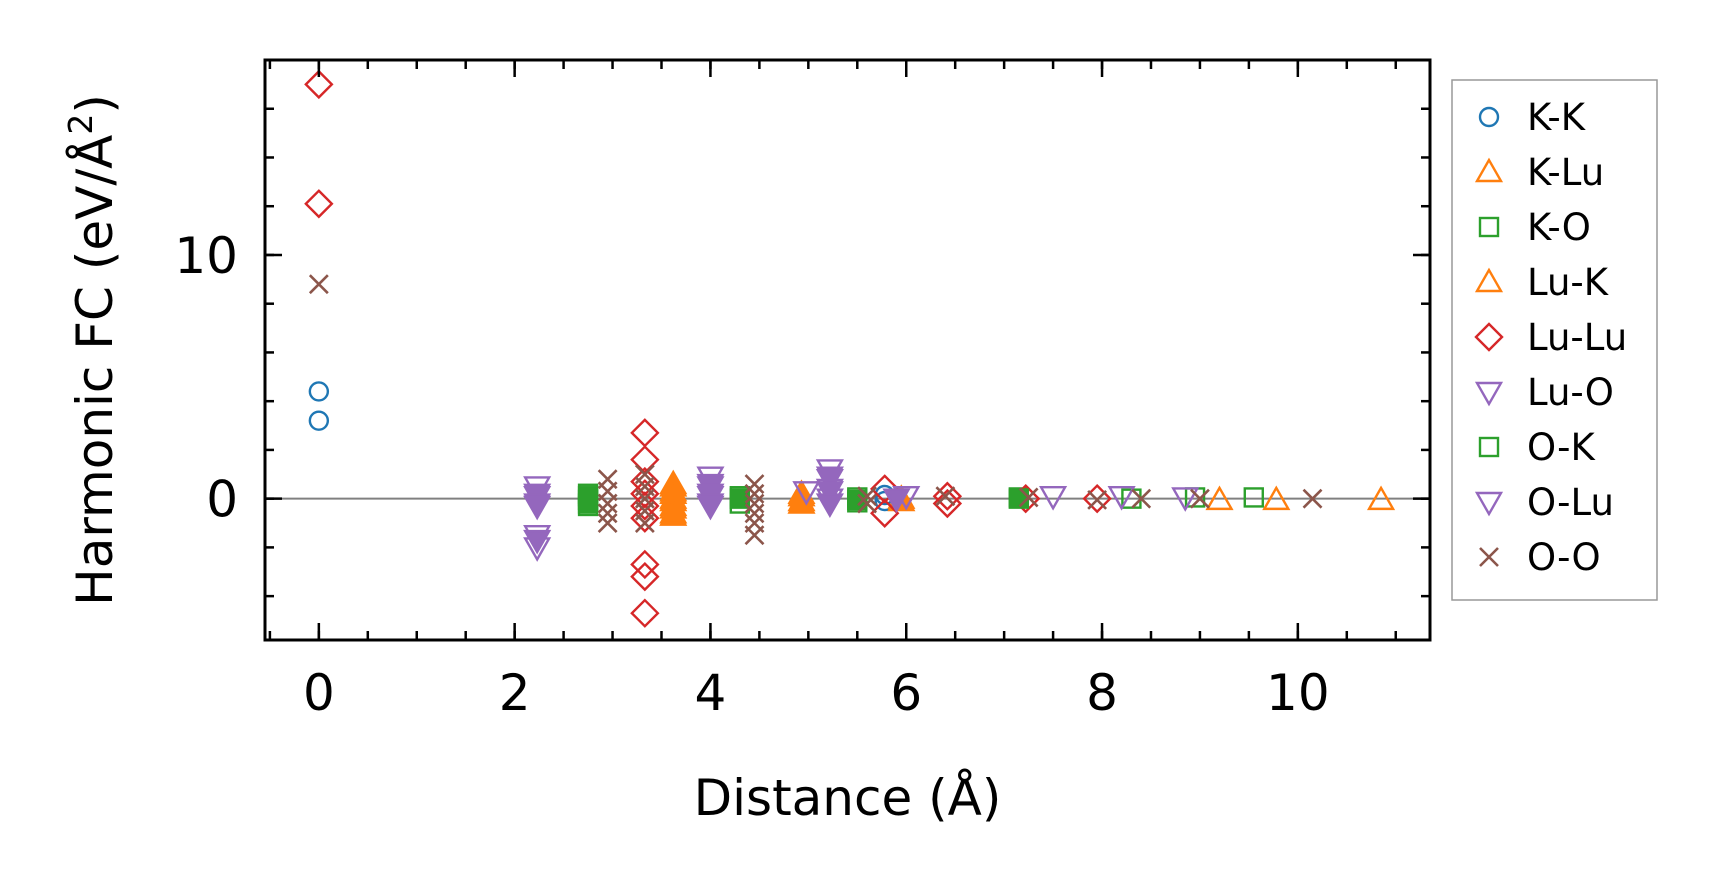  Describe the element at coordinates (1568, 282) in the screenshot. I see `legend-label: Lu-K` at that location.